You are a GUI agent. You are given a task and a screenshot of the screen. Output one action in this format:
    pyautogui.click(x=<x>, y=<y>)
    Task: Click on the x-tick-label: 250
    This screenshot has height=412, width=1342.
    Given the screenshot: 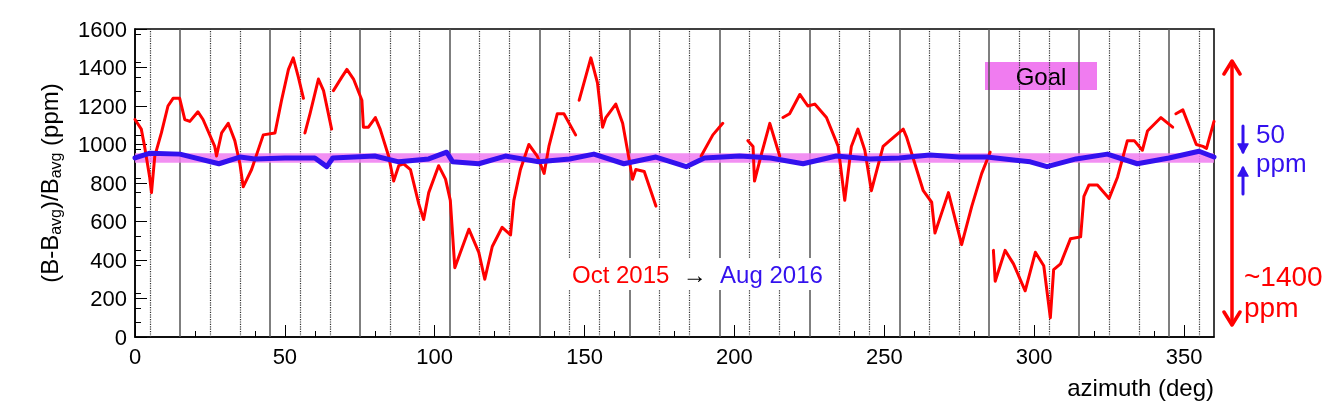 What is the action you would take?
    pyautogui.click(x=884, y=356)
    